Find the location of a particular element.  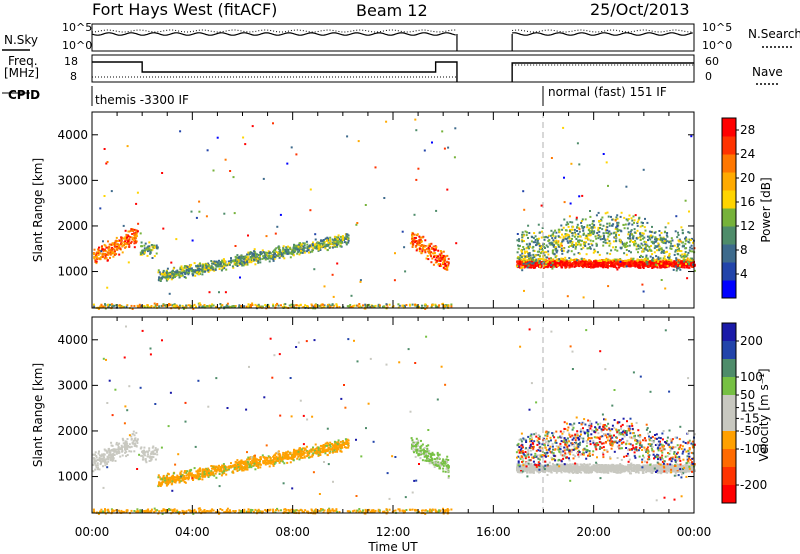

date-title: 25/Oct/2013 is located at coordinates (640, 9).